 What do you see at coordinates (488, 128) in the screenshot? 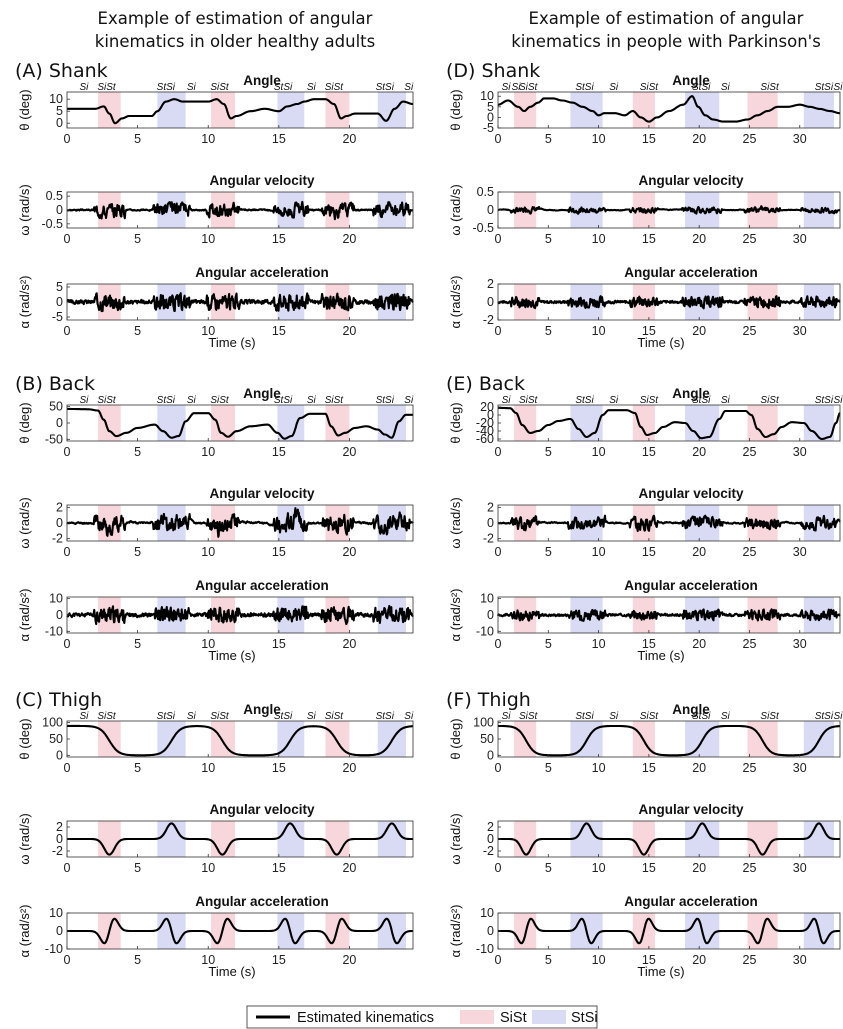
I see `y-tick-label: -5` at bounding box center [488, 128].